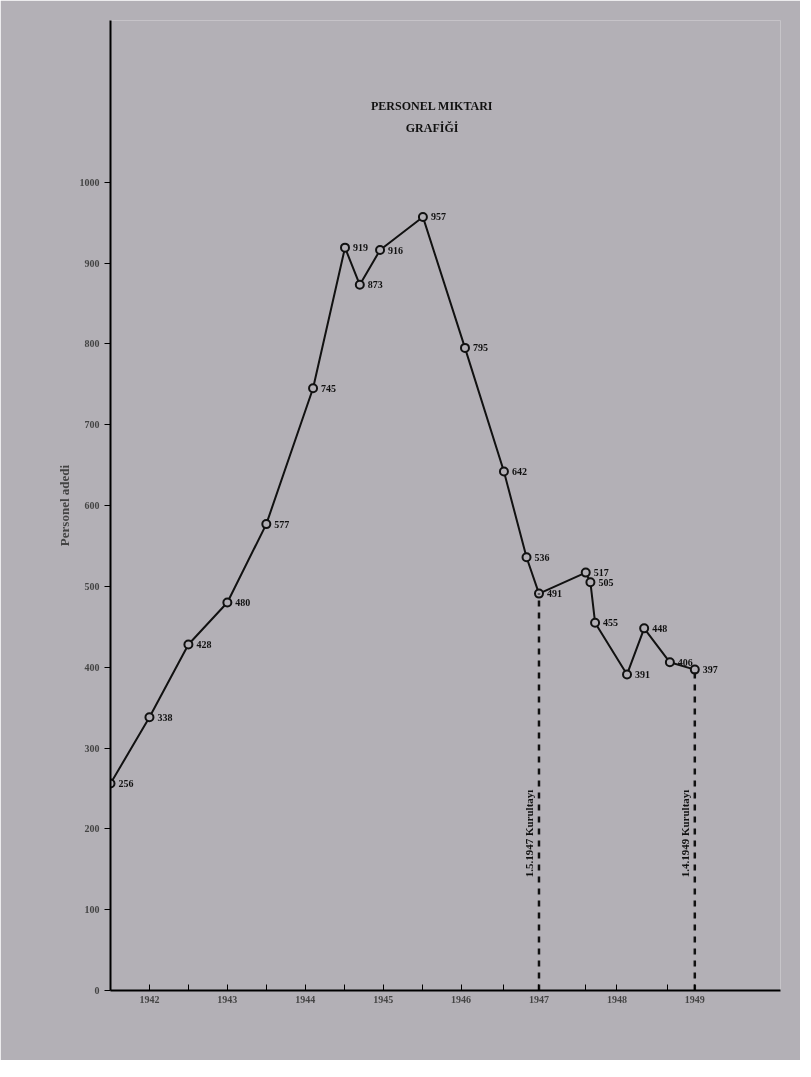 Image resolution: width=811 pixels, height=1077 pixels. I want to click on data-label: 916, so click(396, 250).